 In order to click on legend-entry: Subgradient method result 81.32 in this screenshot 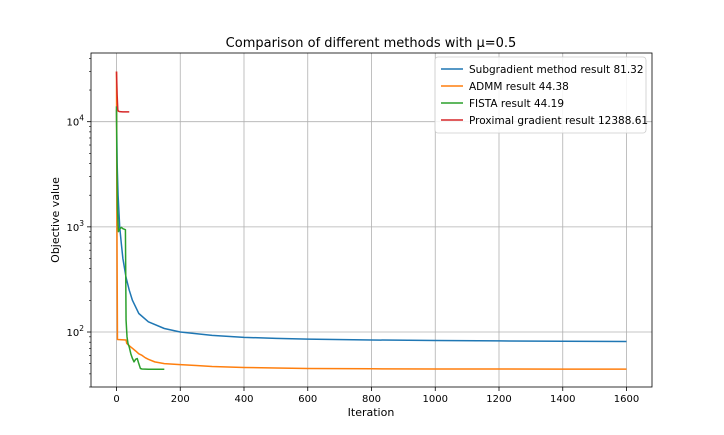, I will do `click(556, 70)`.